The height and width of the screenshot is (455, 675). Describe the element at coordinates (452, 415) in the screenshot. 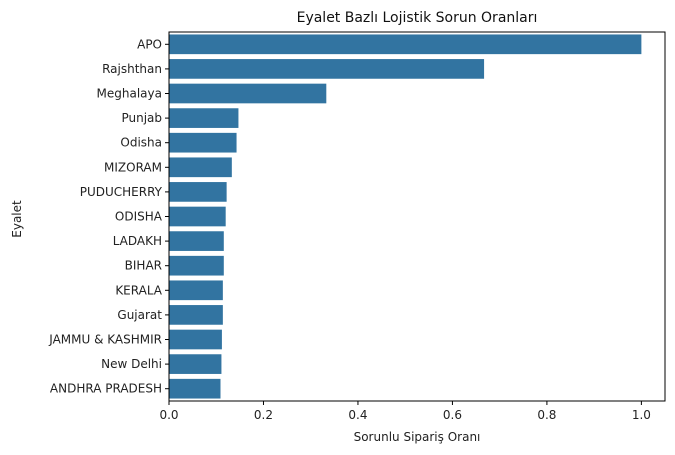

I see `x-tick-label: 0.6` at that location.